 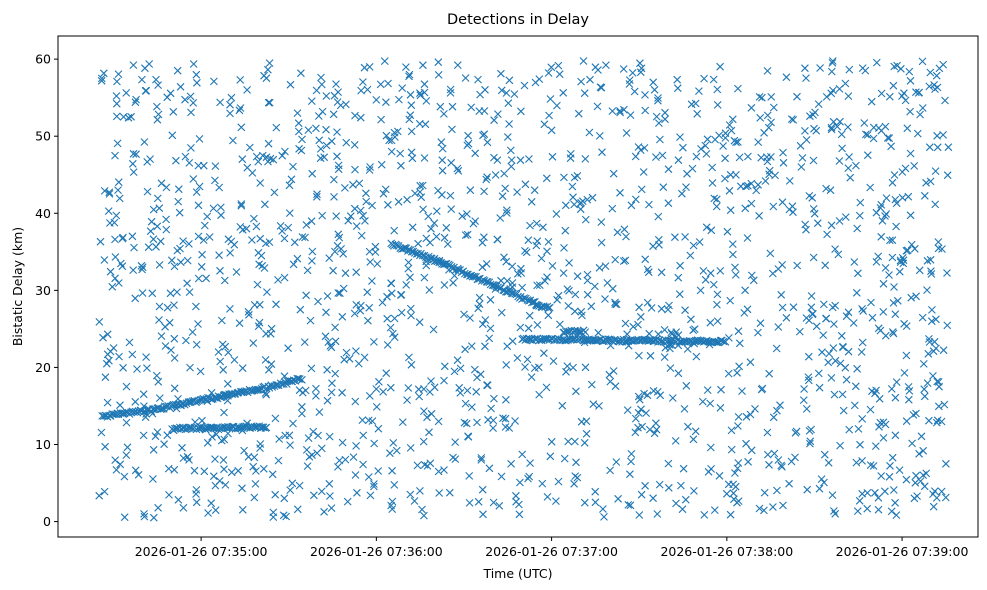 What do you see at coordinates (17, 286) in the screenshot?
I see `y-axis-label: Bistatic Delay (km)` at bounding box center [17, 286].